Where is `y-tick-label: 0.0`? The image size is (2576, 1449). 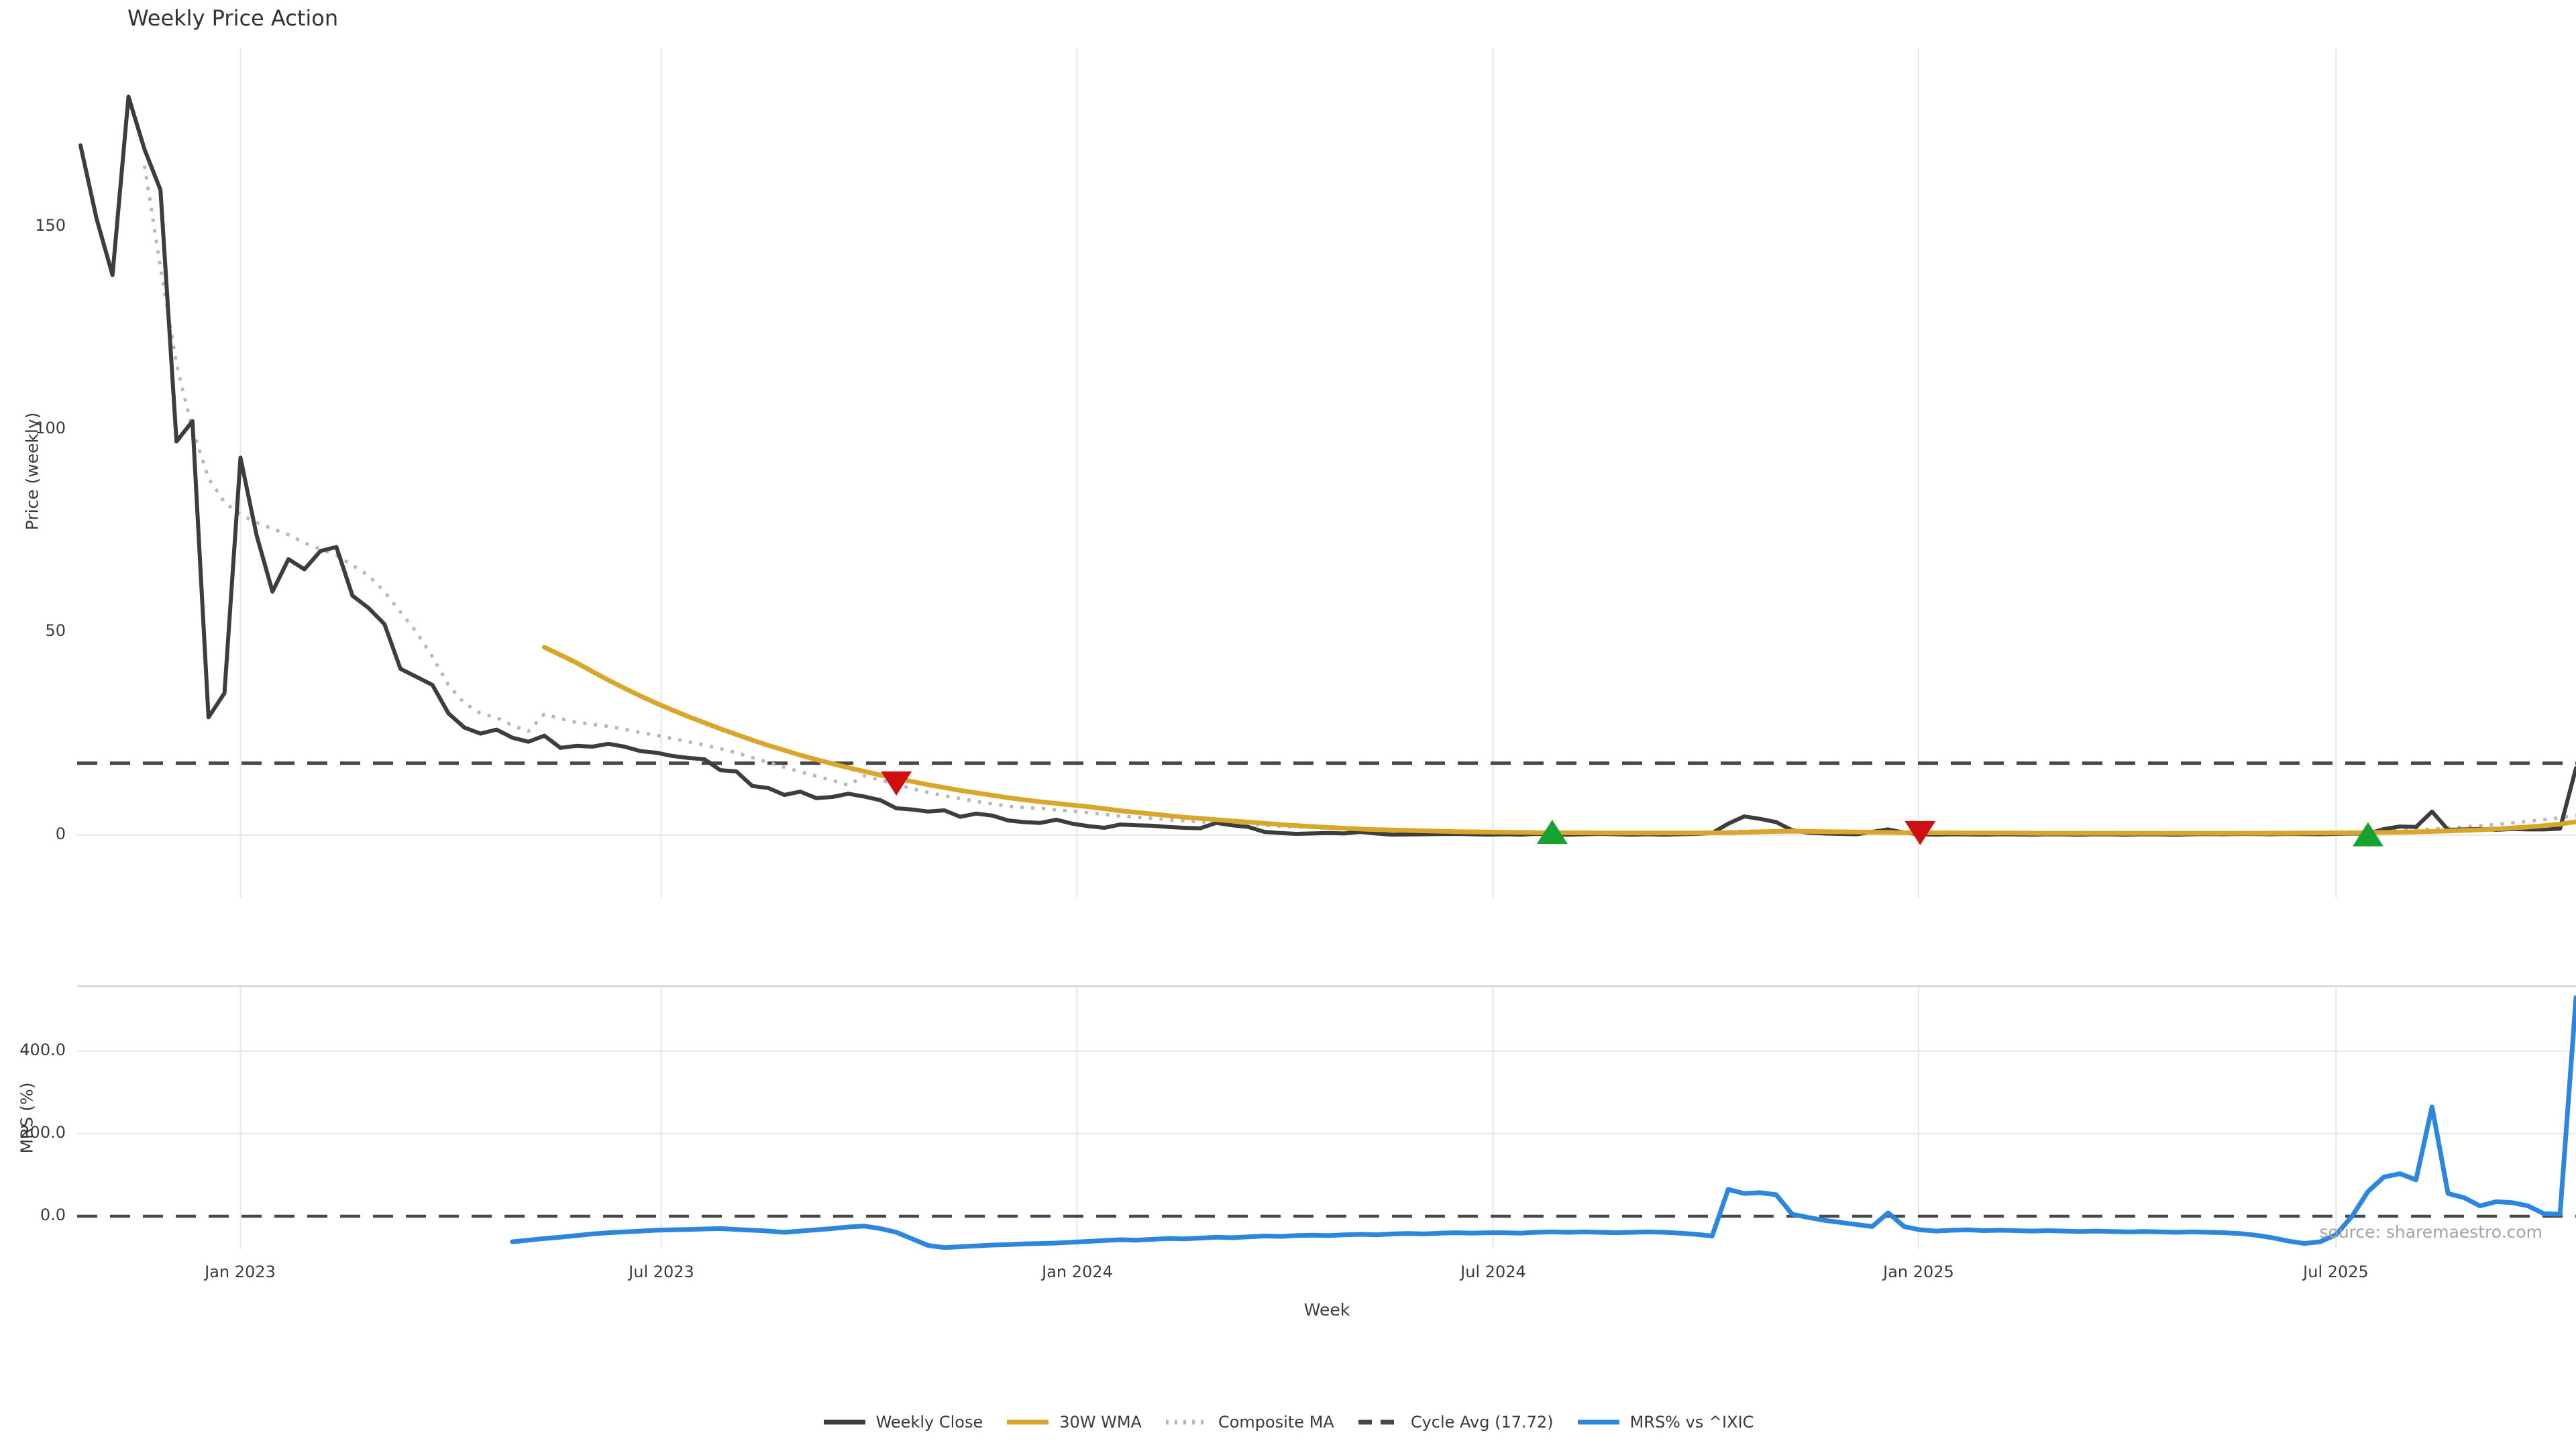 y-tick-label: 0.0 is located at coordinates (53, 1214).